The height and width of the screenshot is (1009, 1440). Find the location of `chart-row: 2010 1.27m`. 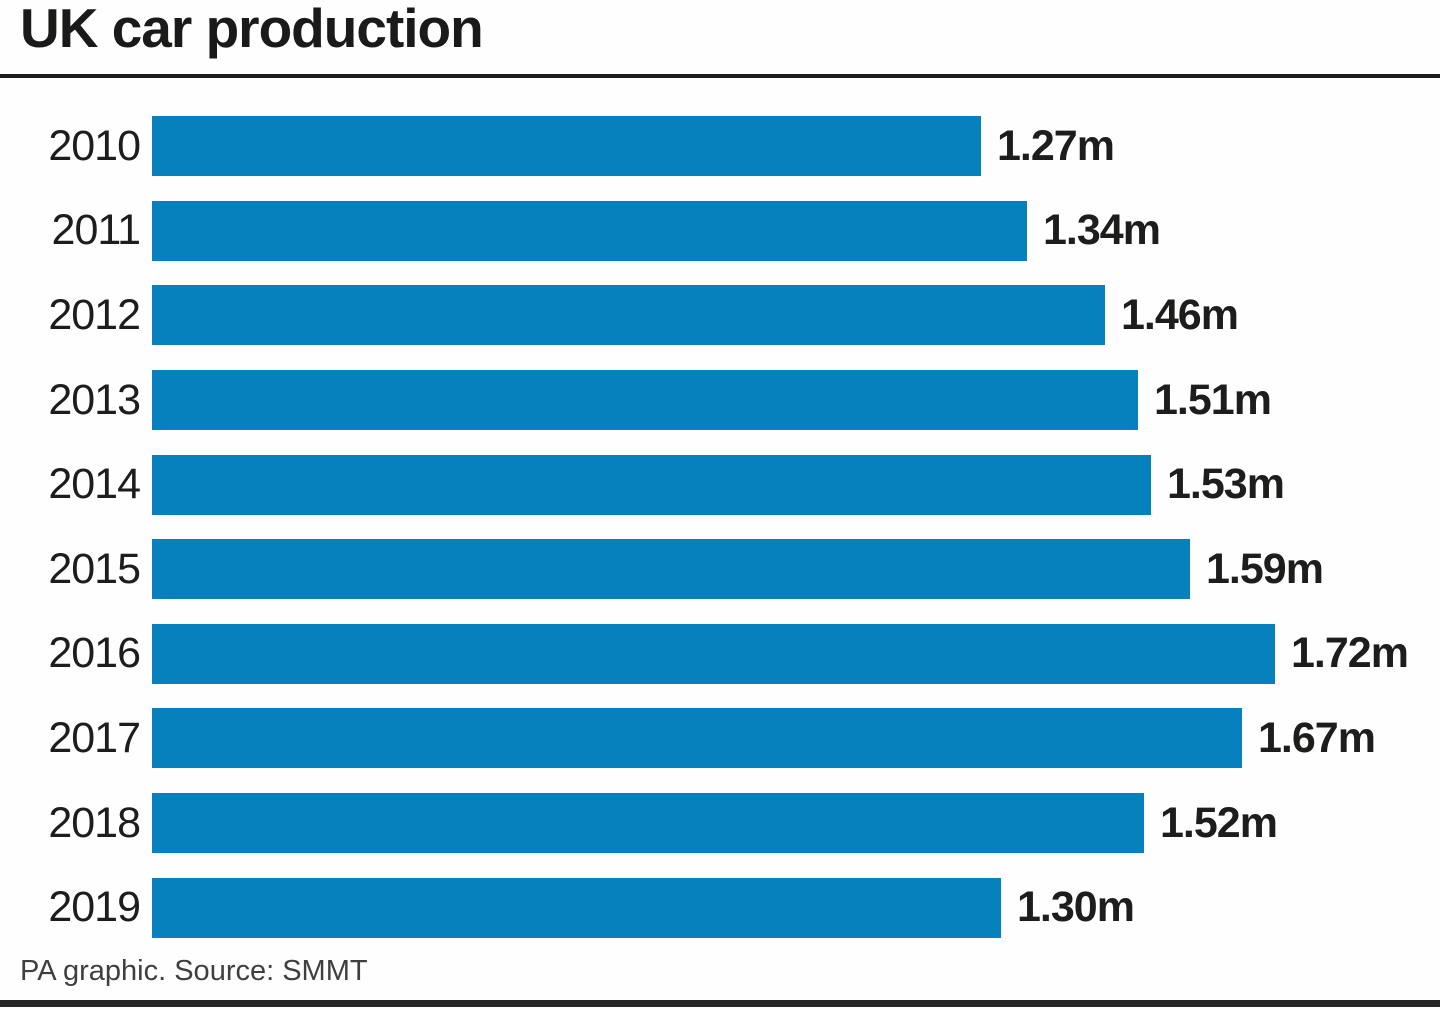

chart-row: 2010 1.27m is located at coordinates (720, 146).